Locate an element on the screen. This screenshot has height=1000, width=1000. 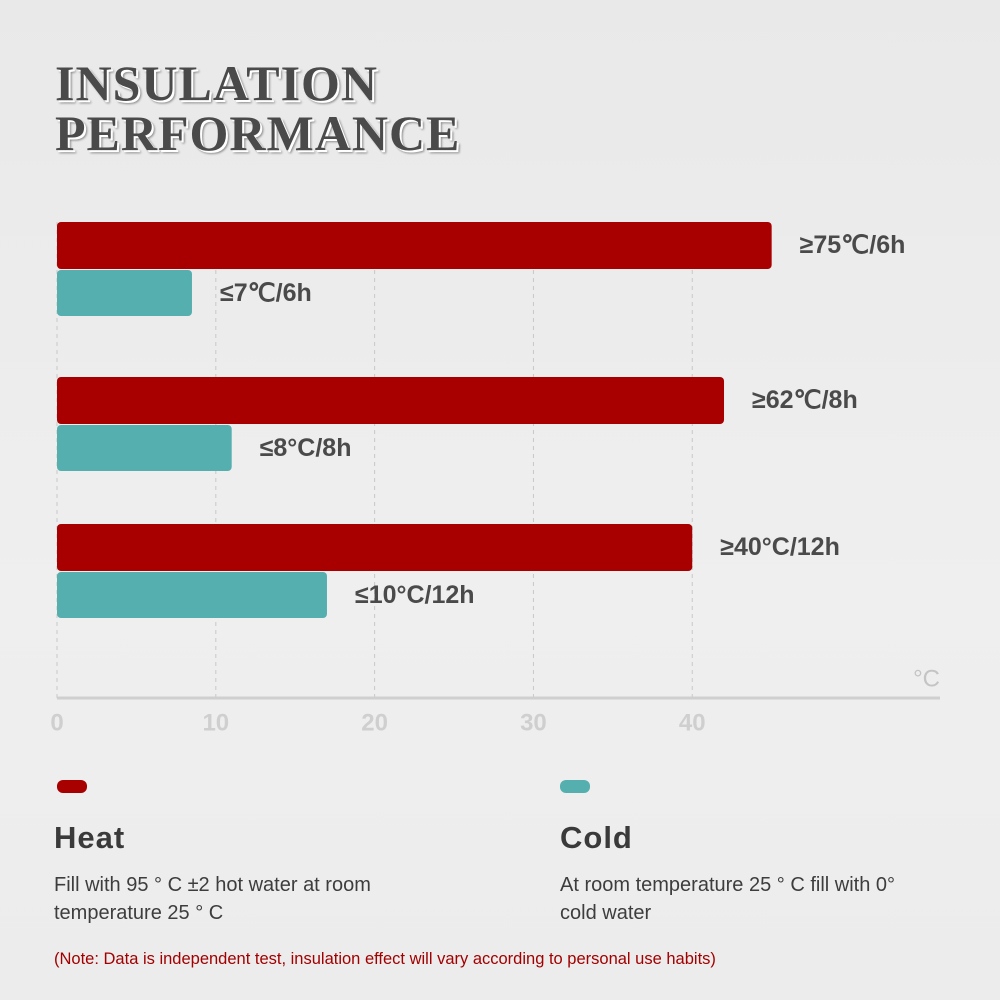
legend-label: Heat is located at coordinates (90, 837).